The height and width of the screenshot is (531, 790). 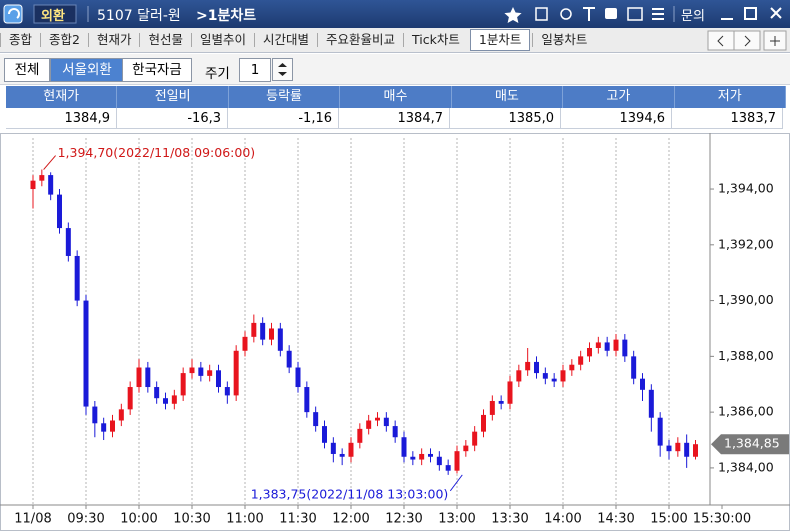 What do you see at coordinates (746, 355) in the screenshot?
I see `y-tick-label: 1,388,00` at bounding box center [746, 355].